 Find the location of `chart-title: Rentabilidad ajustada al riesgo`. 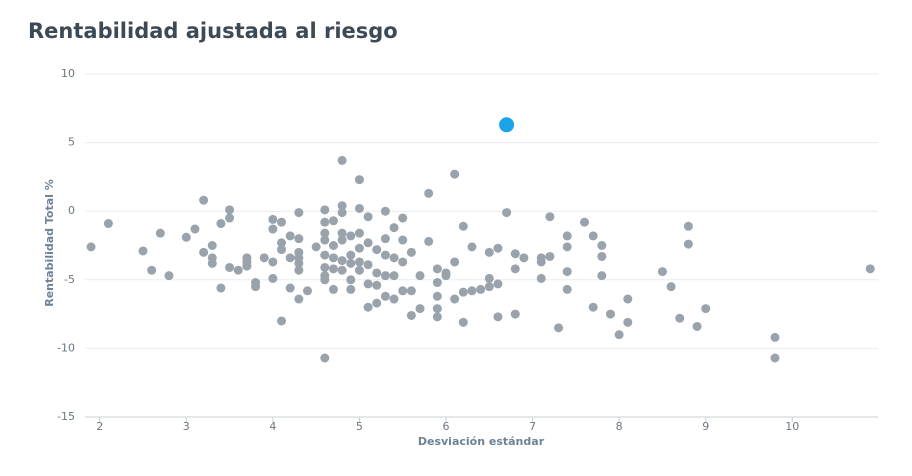

chart-title: Rentabilidad ajustada al riesgo is located at coordinates (213, 31).